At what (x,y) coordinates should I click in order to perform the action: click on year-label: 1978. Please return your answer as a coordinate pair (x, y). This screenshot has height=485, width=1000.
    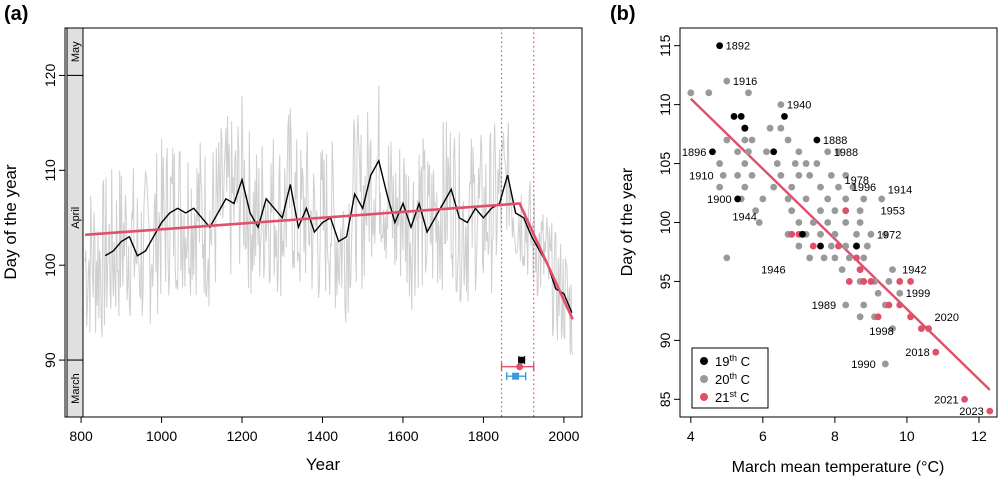
    Looking at the image, I should click on (857, 181).